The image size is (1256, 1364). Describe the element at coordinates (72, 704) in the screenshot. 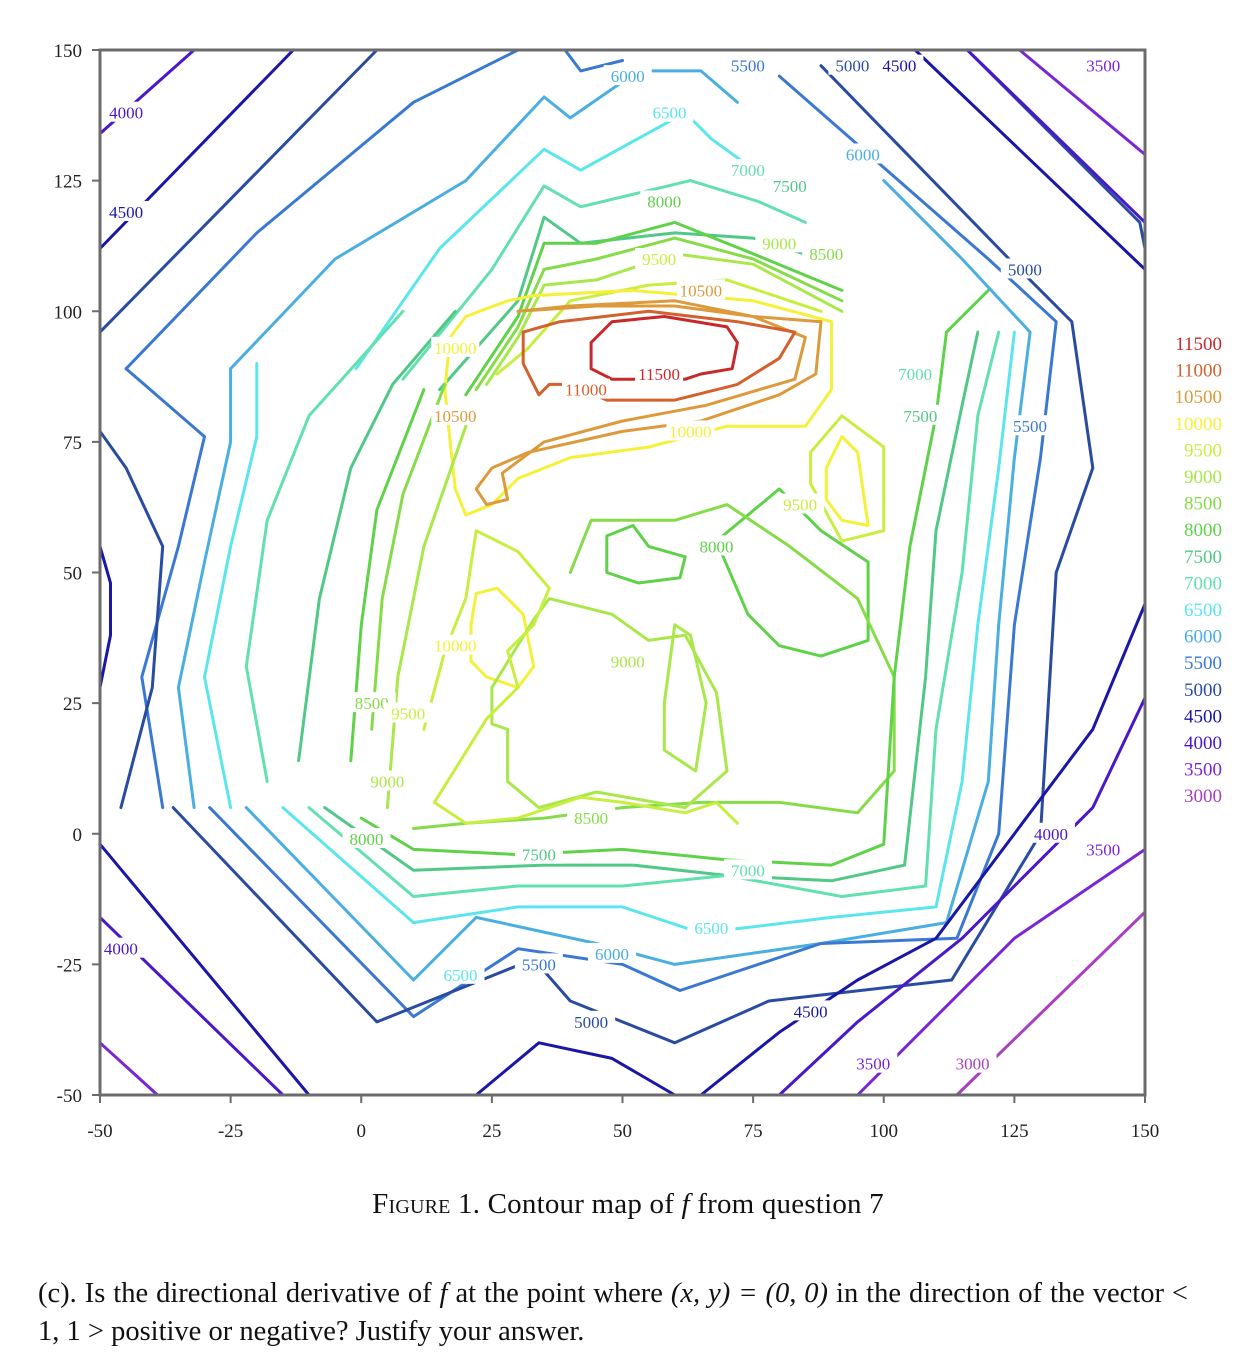

I see `y-tick-label: 25` at that location.